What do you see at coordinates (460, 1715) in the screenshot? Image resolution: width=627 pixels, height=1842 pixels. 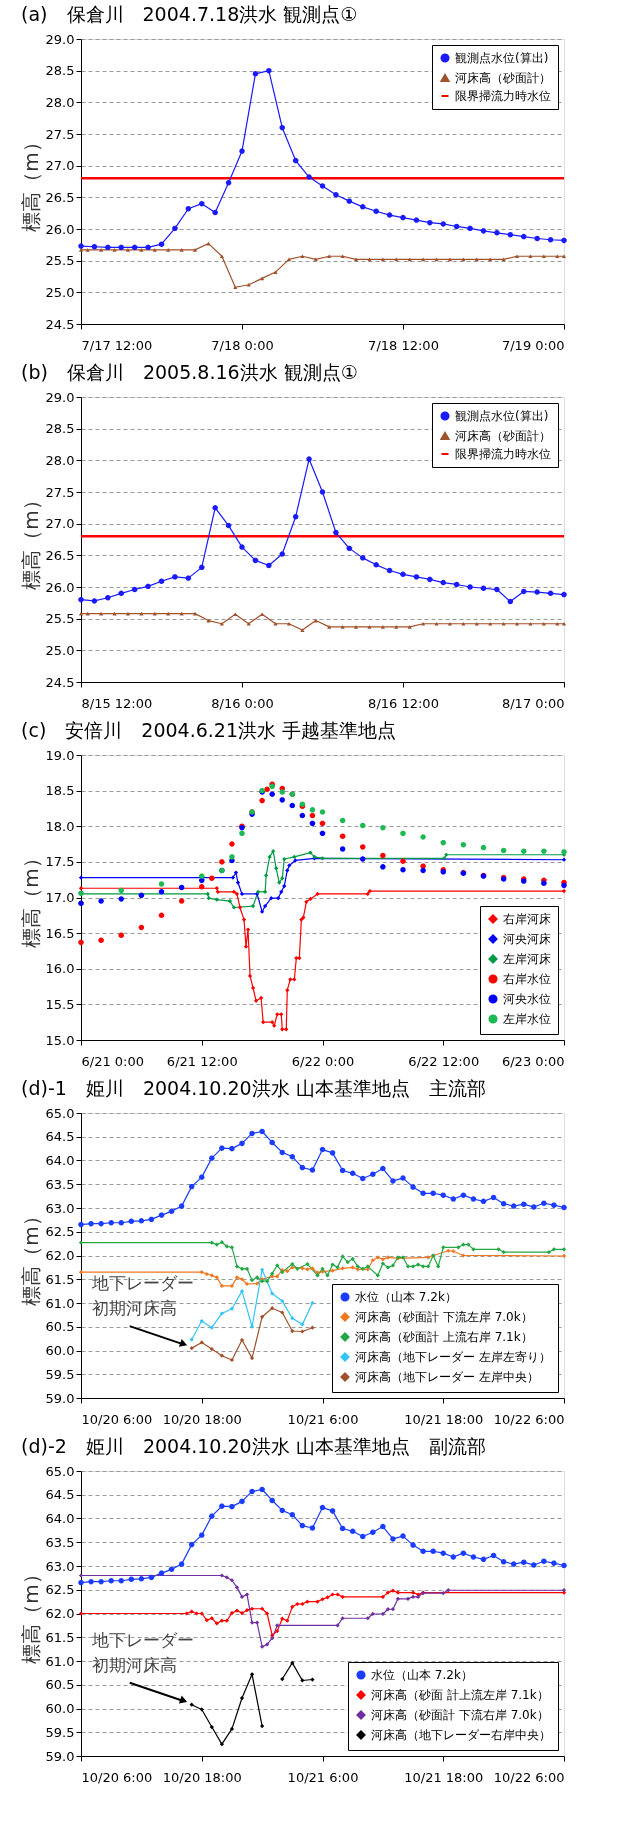 I see `legend-label: 河床高（砂面計 下流右岸 7.0k）` at bounding box center [460, 1715].